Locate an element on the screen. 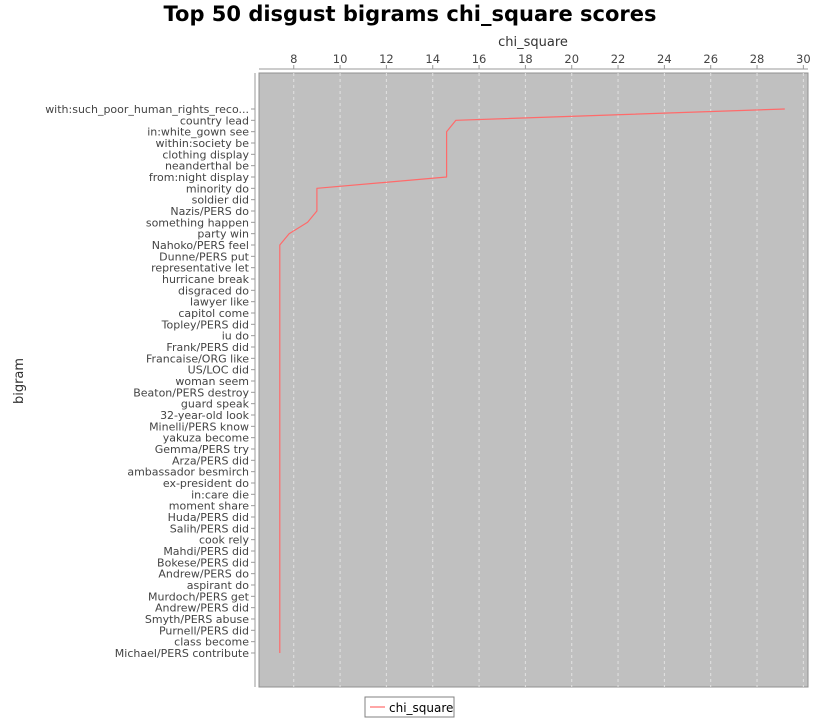 Image resolution: width=820 pixels, height=720 pixels. x-tick-label: 28 is located at coordinates (757, 59).